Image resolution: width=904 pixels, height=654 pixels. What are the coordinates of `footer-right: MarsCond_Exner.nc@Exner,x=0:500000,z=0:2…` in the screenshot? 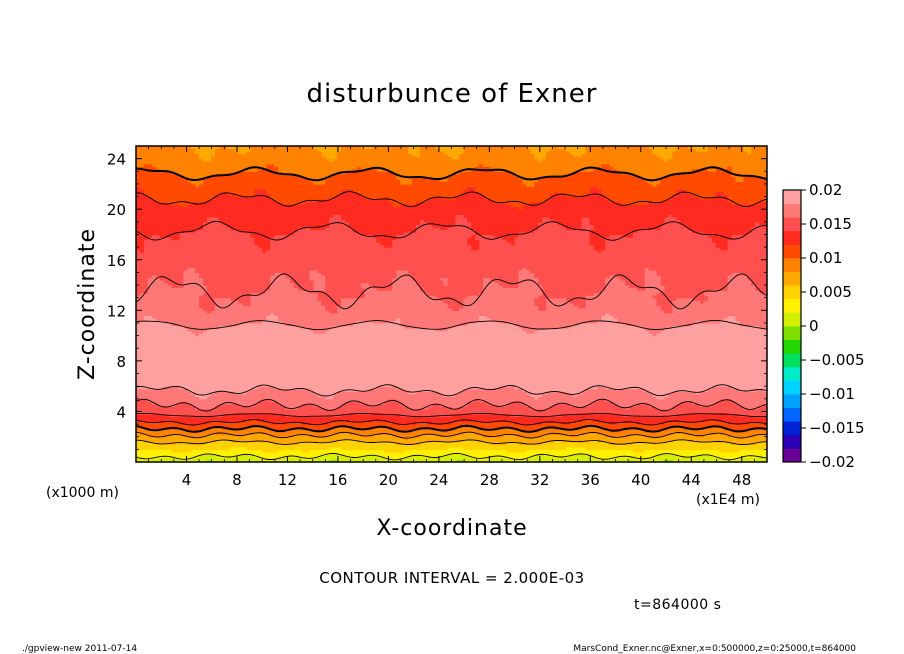 It's located at (714, 649).